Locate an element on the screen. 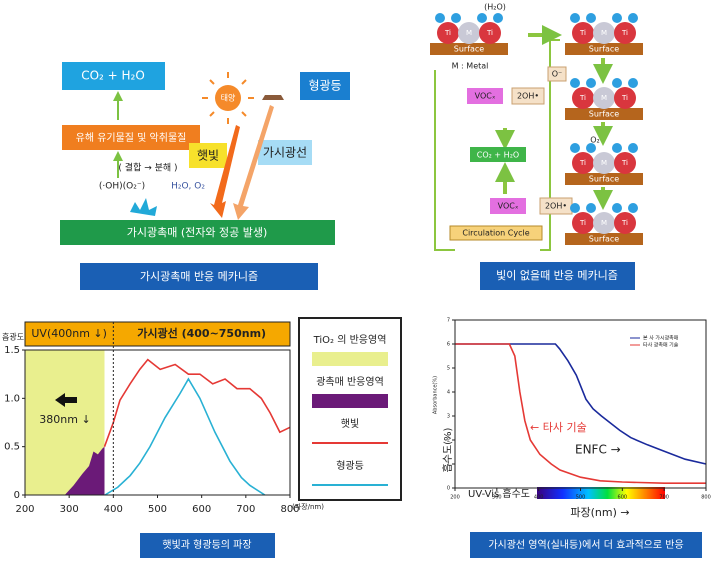  products: CO₂ + H₂O is located at coordinates (498, 155).